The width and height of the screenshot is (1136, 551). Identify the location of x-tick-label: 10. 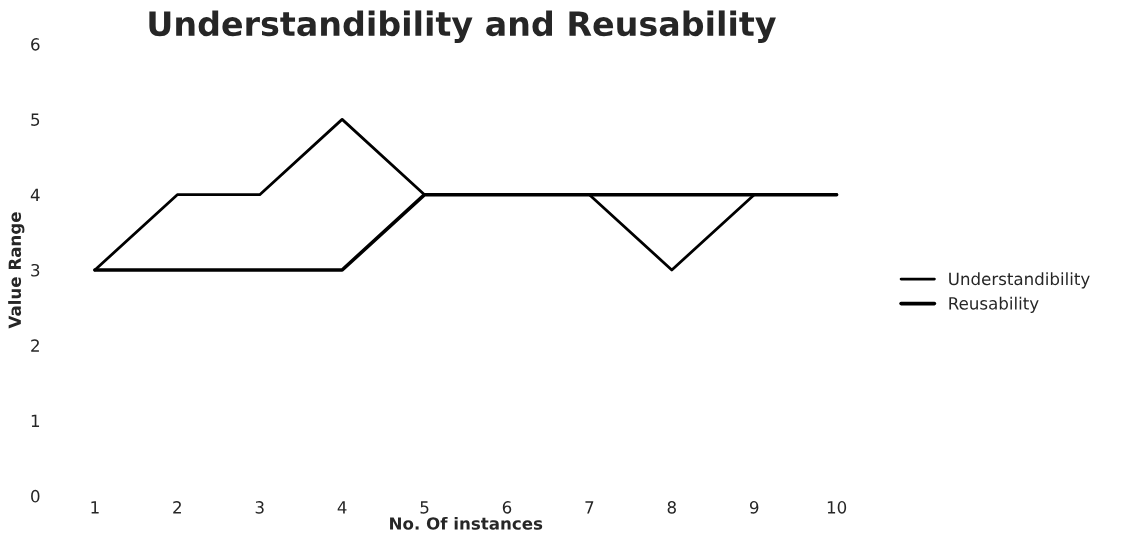
(837, 507).